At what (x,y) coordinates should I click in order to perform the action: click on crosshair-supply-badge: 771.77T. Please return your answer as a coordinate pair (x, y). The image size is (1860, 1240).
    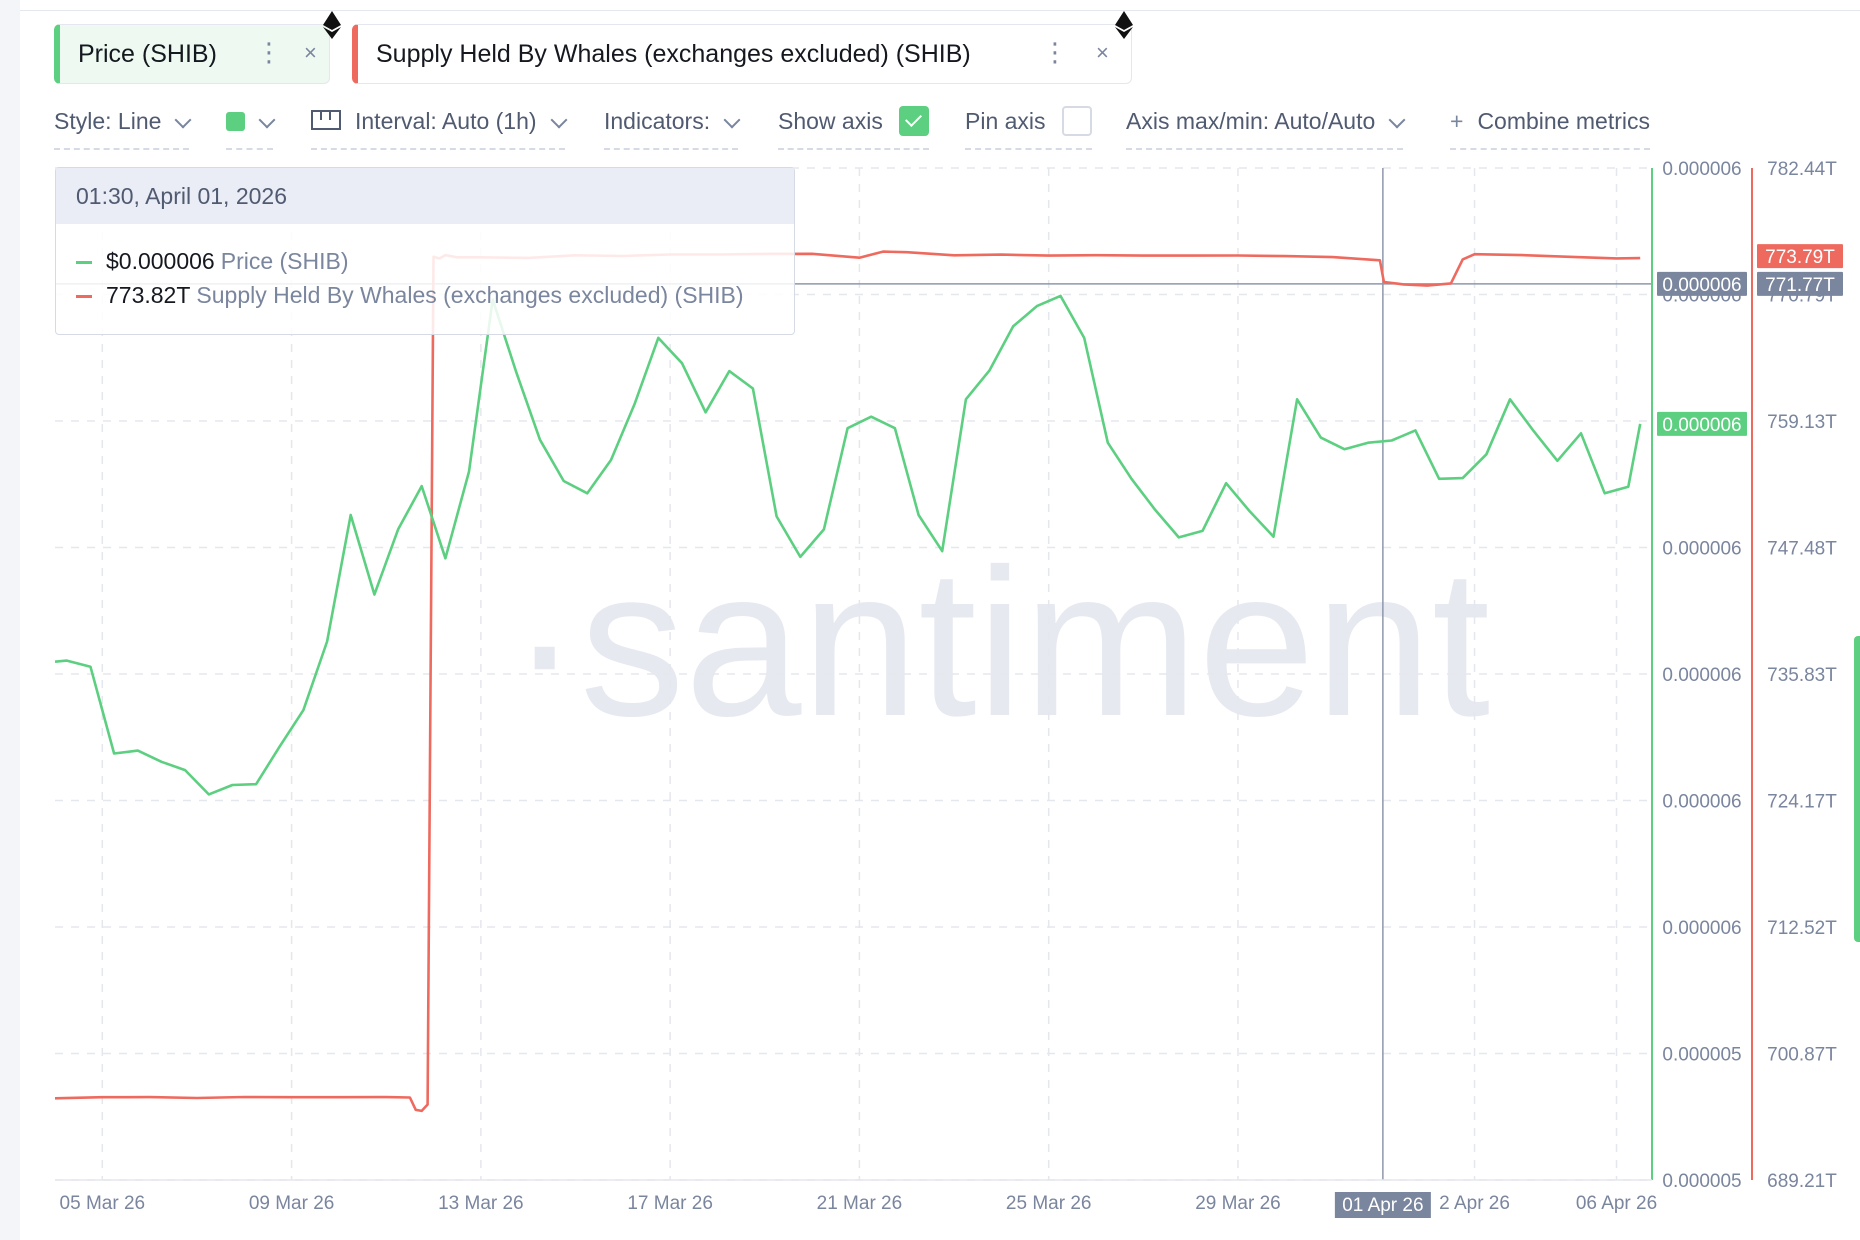
    Looking at the image, I should click on (1800, 285).